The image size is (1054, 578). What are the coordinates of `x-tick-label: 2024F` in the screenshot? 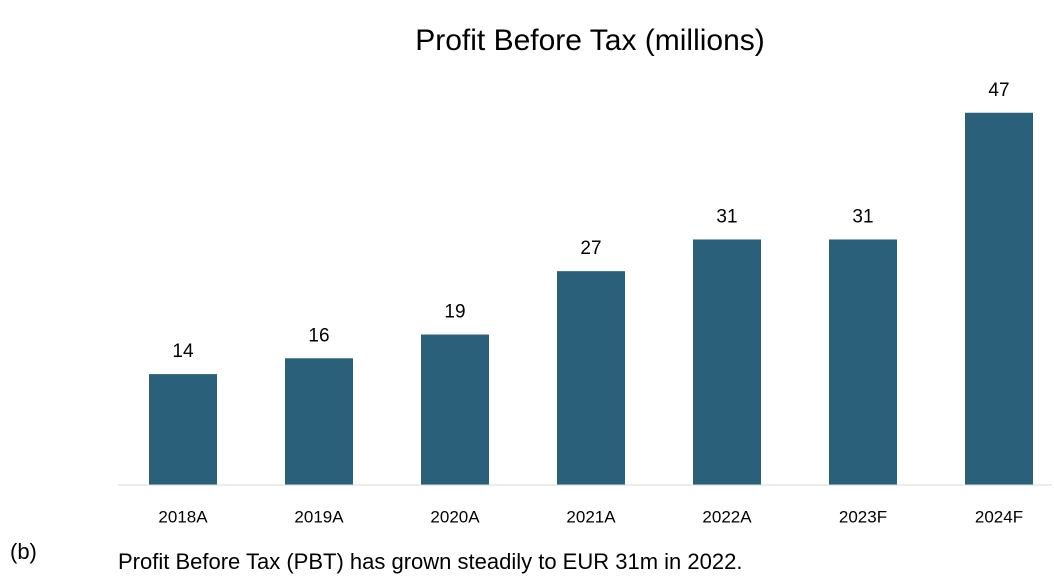 It's located at (999, 516).